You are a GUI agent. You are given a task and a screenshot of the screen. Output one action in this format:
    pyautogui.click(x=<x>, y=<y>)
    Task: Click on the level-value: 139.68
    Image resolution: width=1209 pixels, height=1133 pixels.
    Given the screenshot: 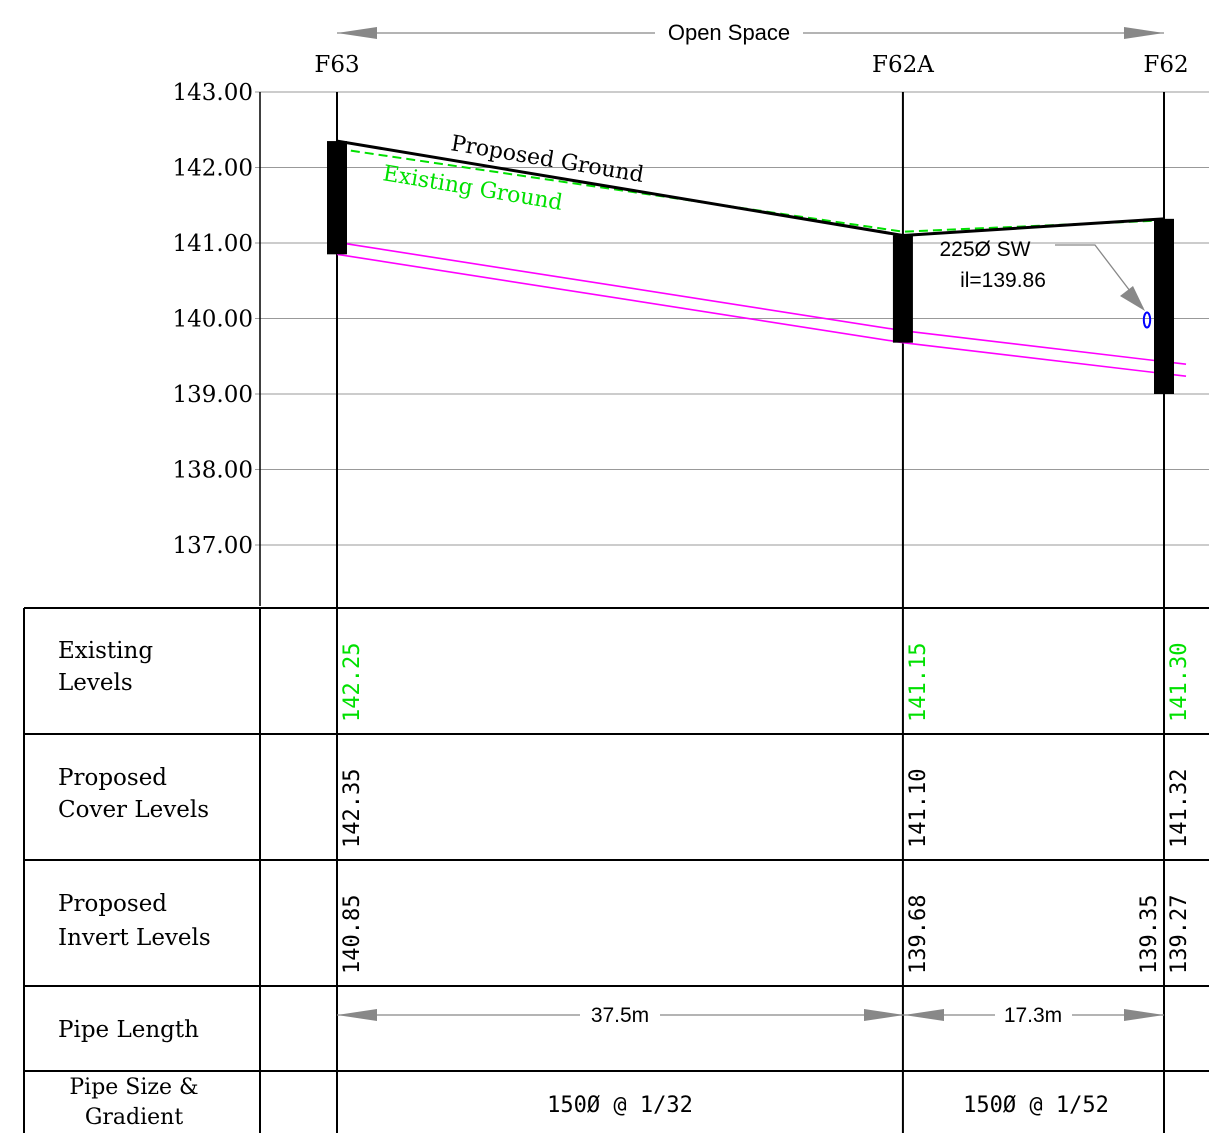 What is the action you would take?
    pyautogui.click(x=918, y=934)
    